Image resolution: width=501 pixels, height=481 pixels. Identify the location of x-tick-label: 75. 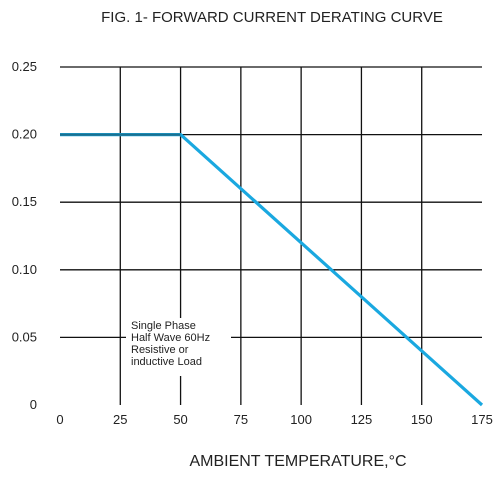
(241, 419).